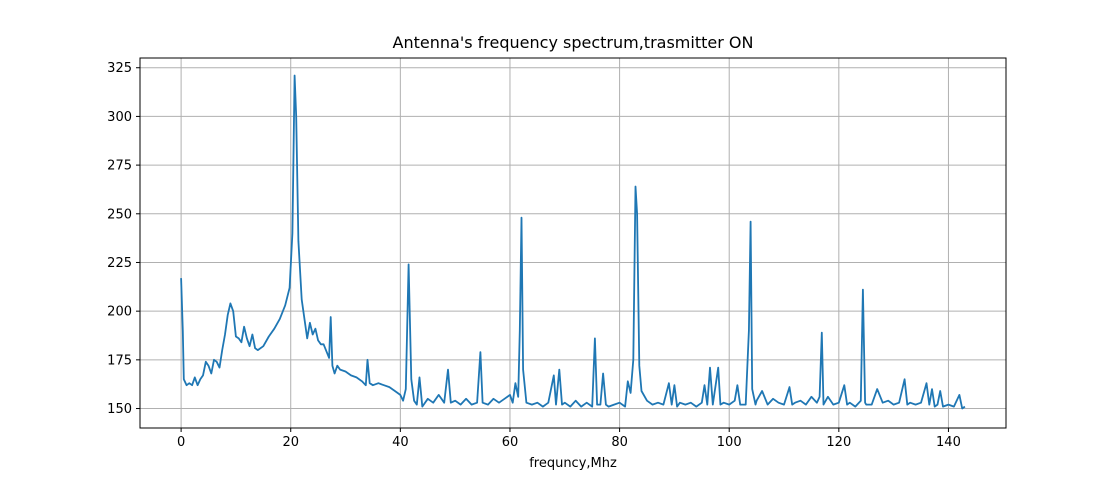  What do you see at coordinates (119, 68) in the screenshot?
I see `y-tick-label: 325` at bounding box center [119, 68].